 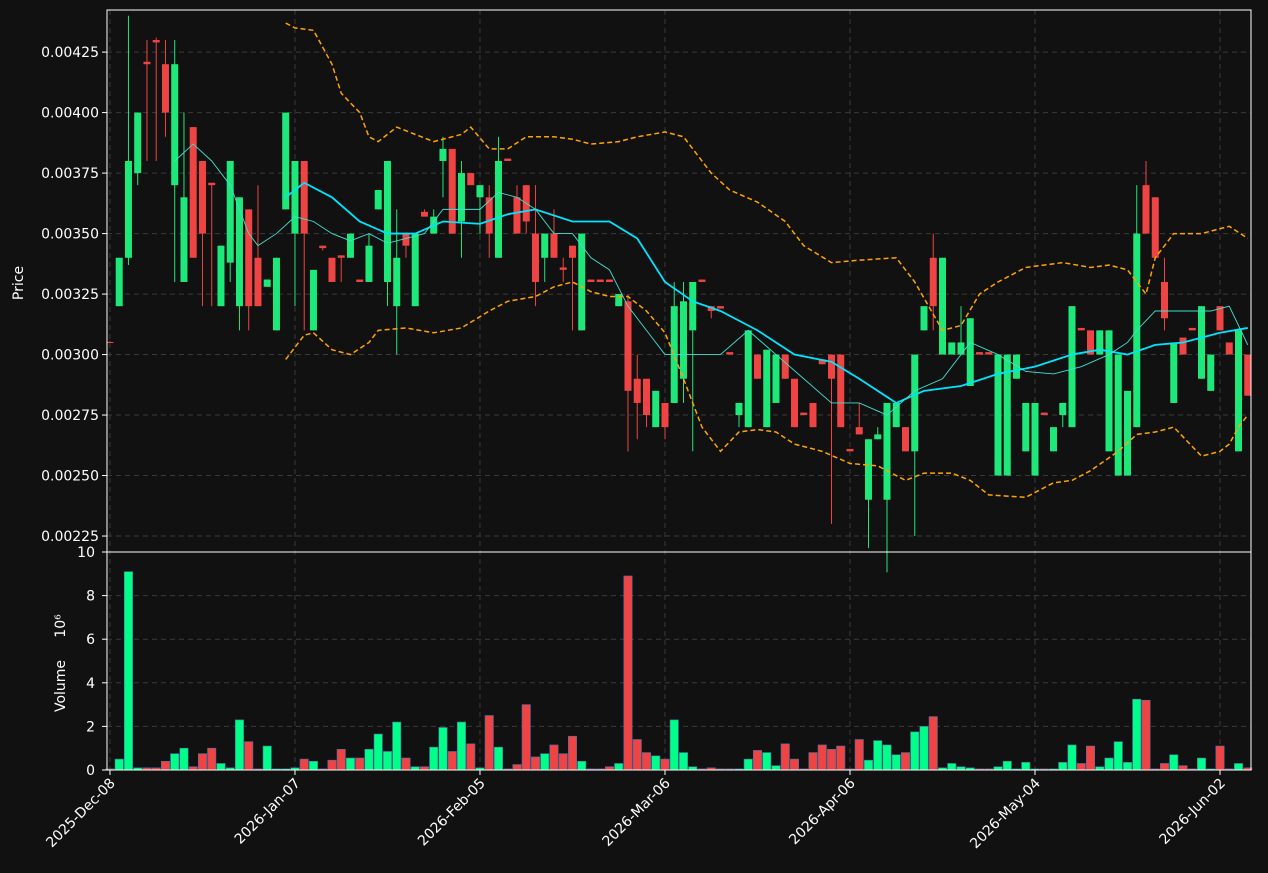 What do you see at coordinates (90, 727) in the screenshot?
I see `volume-tick-label: 2` at bounding box center [90, 727].